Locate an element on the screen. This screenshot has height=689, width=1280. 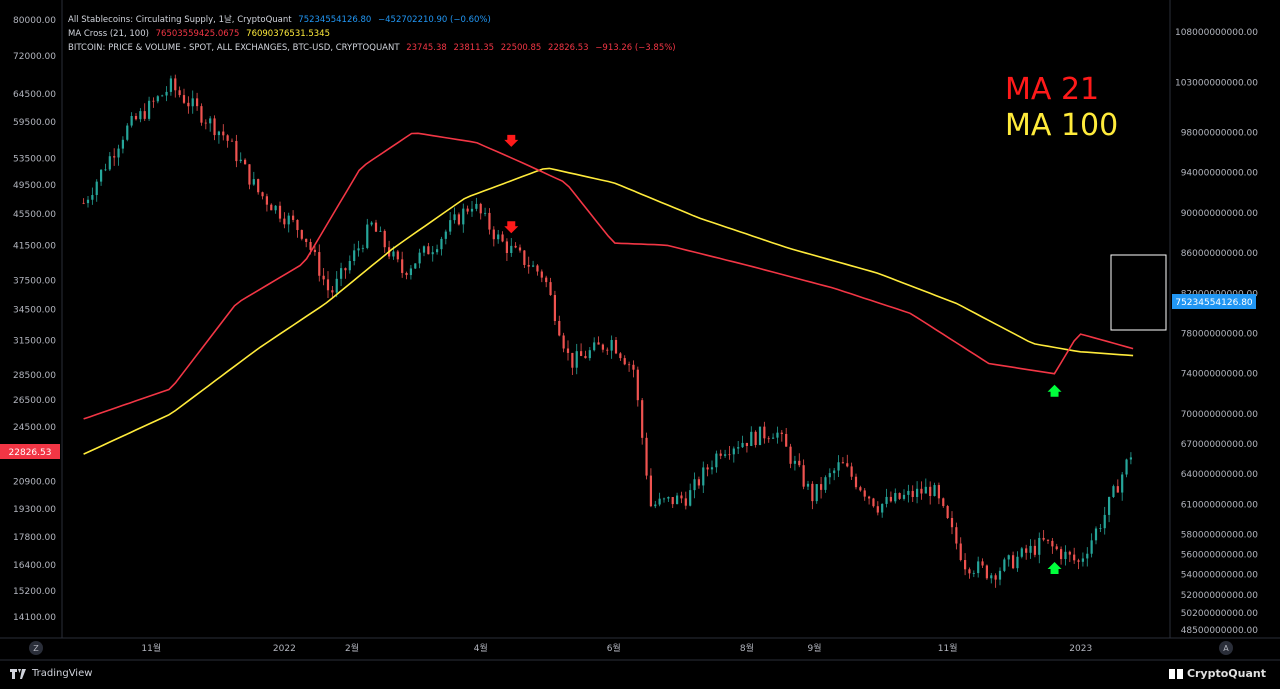
left-tick-label: 15200.00 is located at coordinates (34, 592).